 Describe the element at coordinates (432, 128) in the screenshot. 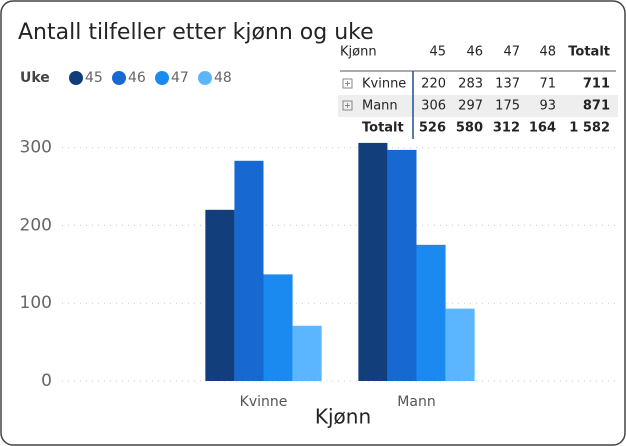

I see `table-total: 526` at that location.